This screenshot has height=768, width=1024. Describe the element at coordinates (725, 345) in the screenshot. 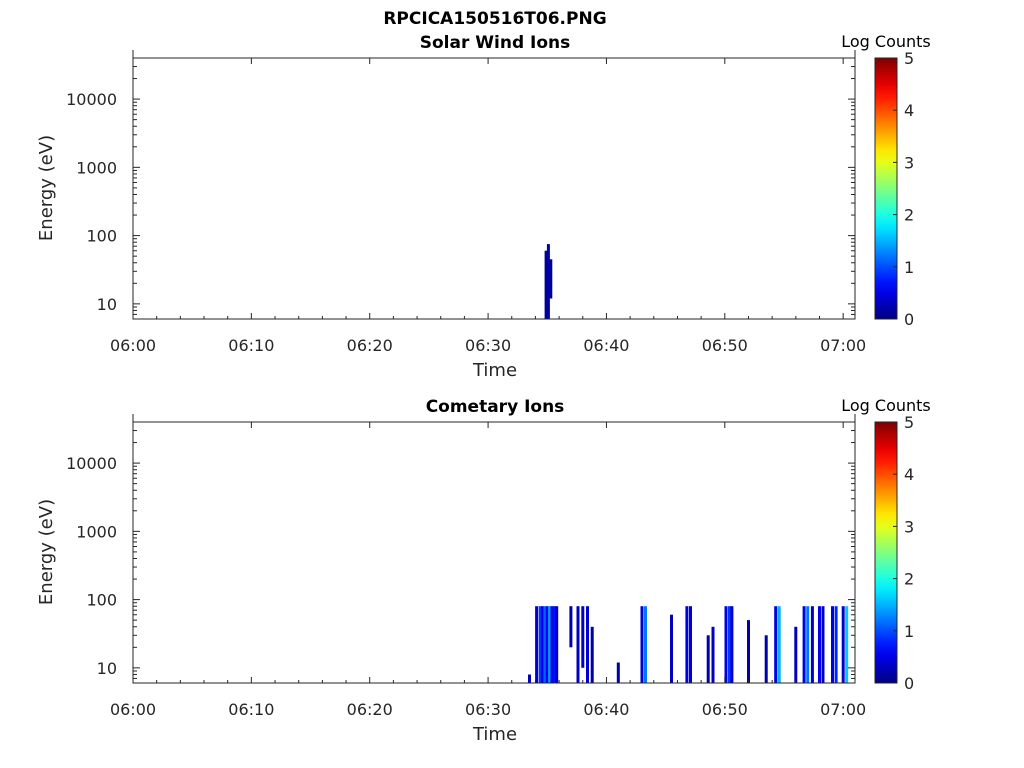

I see `solar-wind-x-tick-label: 06:50` at that location.